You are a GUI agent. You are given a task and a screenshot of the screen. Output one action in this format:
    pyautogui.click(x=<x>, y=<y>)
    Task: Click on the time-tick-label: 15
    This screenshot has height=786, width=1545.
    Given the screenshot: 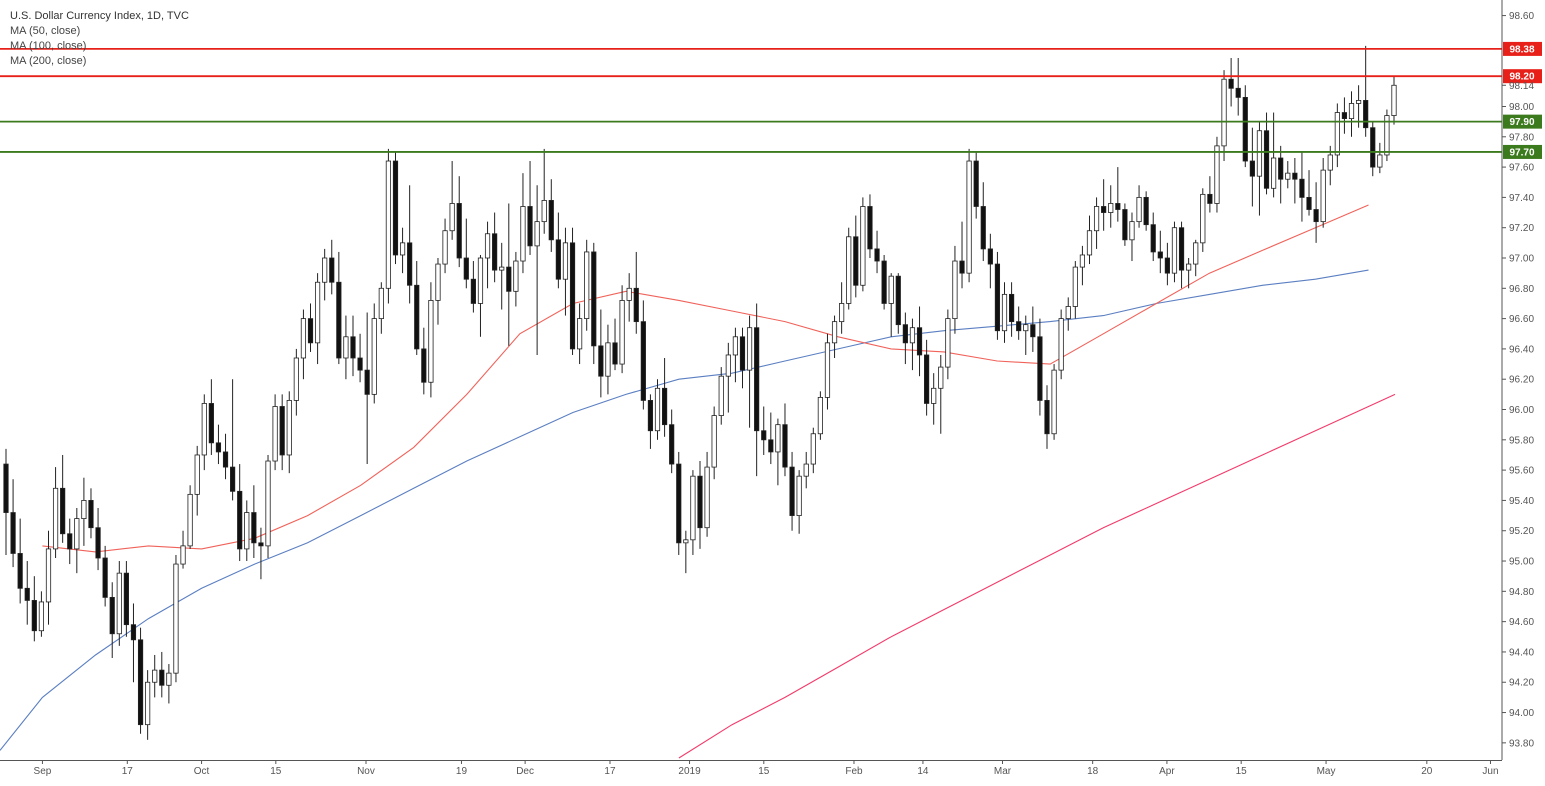 What is the action you would take?
    pyautogui.click(x=764, y=771)
    